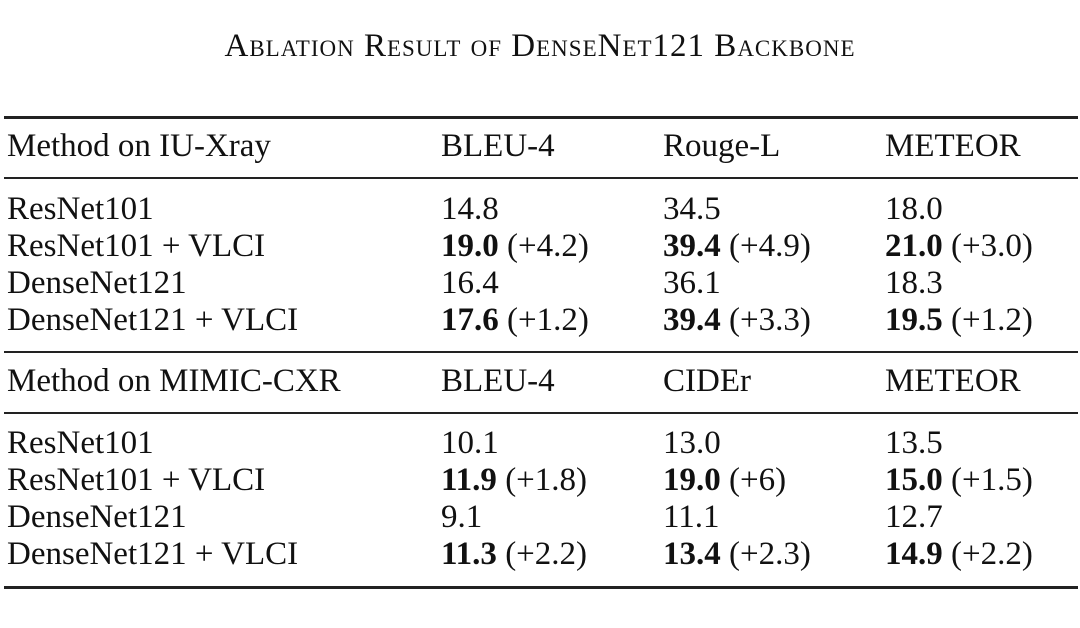 The width and height of the screenshot is (1080, 628). Describe the element at coordinates (770, 246) in the screenshot. I see `score-delta: (+4.9)` at that location.